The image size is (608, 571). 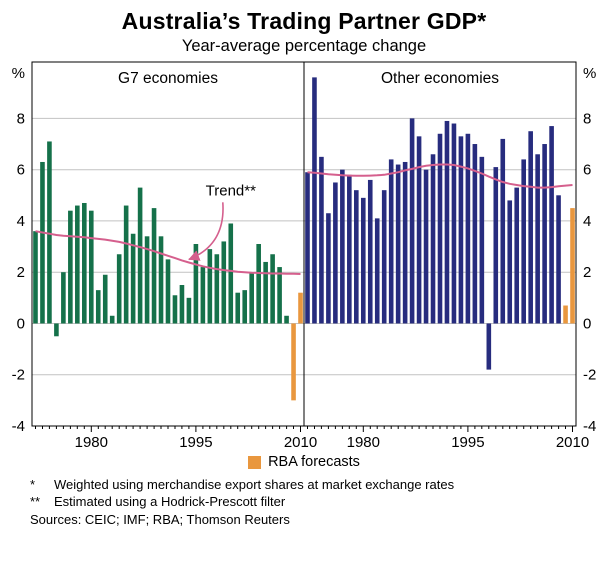 What do you see at coordinates (206, 231) in the screenshot?
I see `trend-annotation-arrow` at bounding box center [206, 231].